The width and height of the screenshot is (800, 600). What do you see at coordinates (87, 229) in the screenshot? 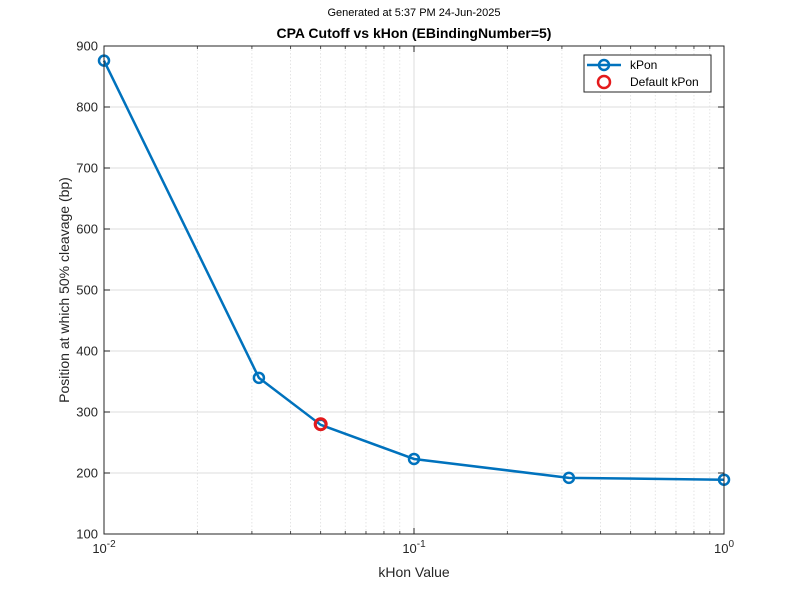
I see `y-tick-label: 600` at bounding box center [87, 229].